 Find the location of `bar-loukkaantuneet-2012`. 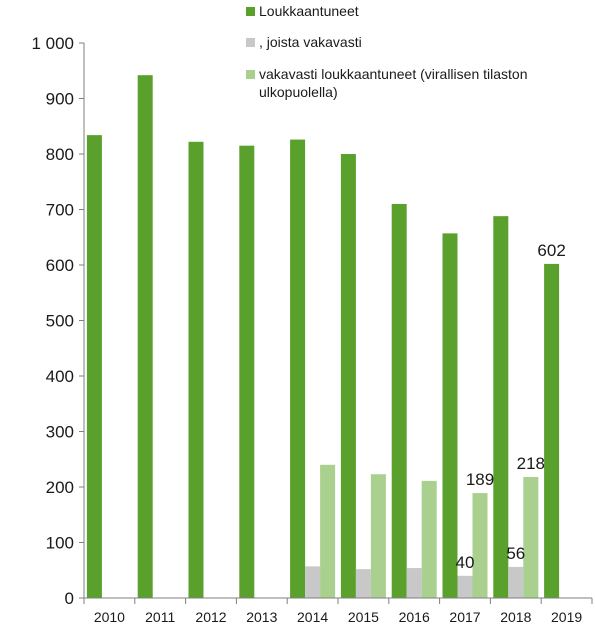

bar-loukkaantuneet-2012 is located at coordinates (196, 370).